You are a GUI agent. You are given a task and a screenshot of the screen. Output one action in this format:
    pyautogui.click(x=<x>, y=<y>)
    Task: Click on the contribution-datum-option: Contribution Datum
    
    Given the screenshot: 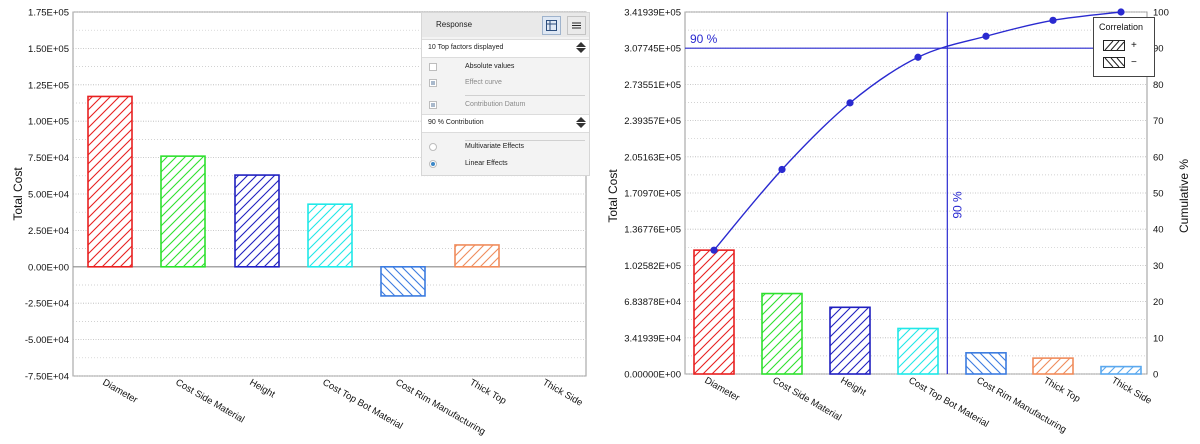 What is the action you would take?
    pyautogui.click(x=505, y=105)
    